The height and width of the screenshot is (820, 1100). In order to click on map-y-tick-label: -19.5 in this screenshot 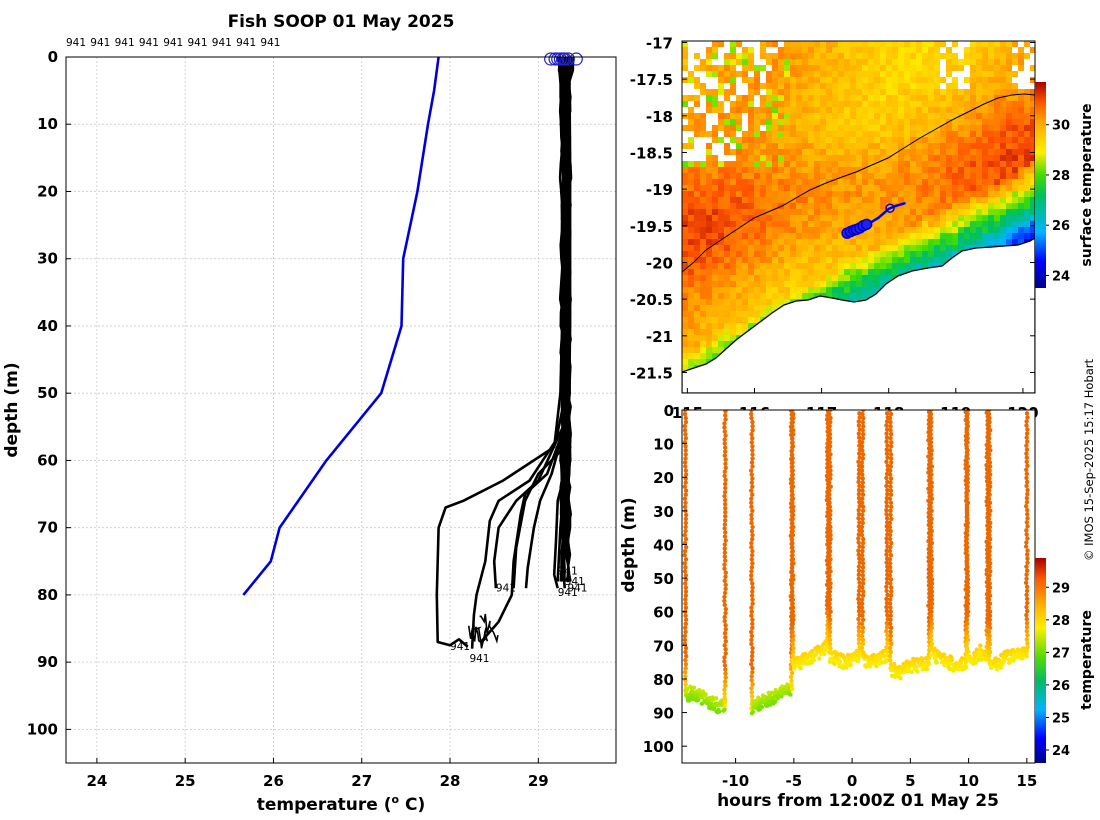, I will do `click(651, 227)`.